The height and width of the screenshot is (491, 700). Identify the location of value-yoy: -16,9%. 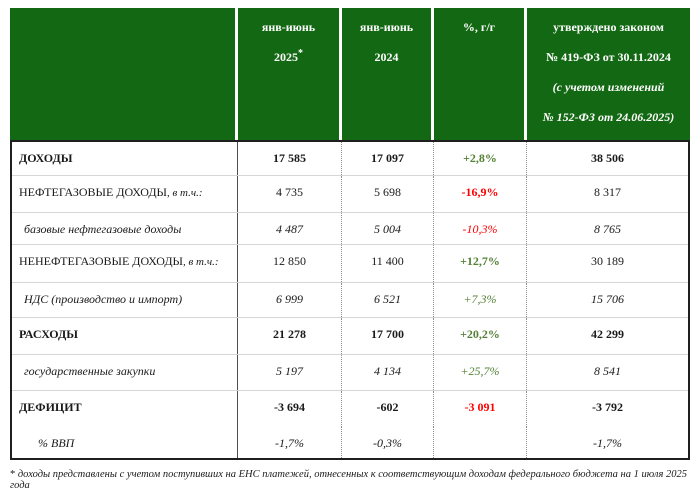
(480, 194).